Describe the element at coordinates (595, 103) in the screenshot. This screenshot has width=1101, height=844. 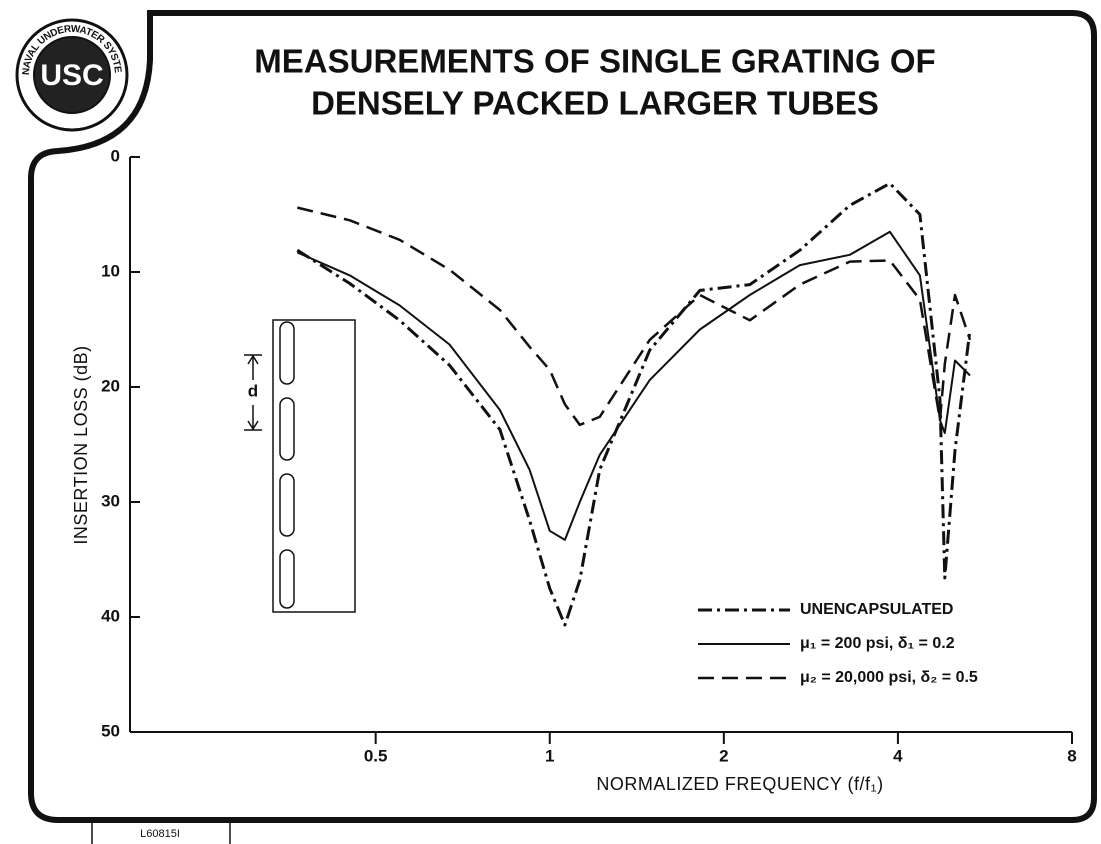
I see `chart-subtitle: DENSELY PACKED LARGER TUBES` at that location.